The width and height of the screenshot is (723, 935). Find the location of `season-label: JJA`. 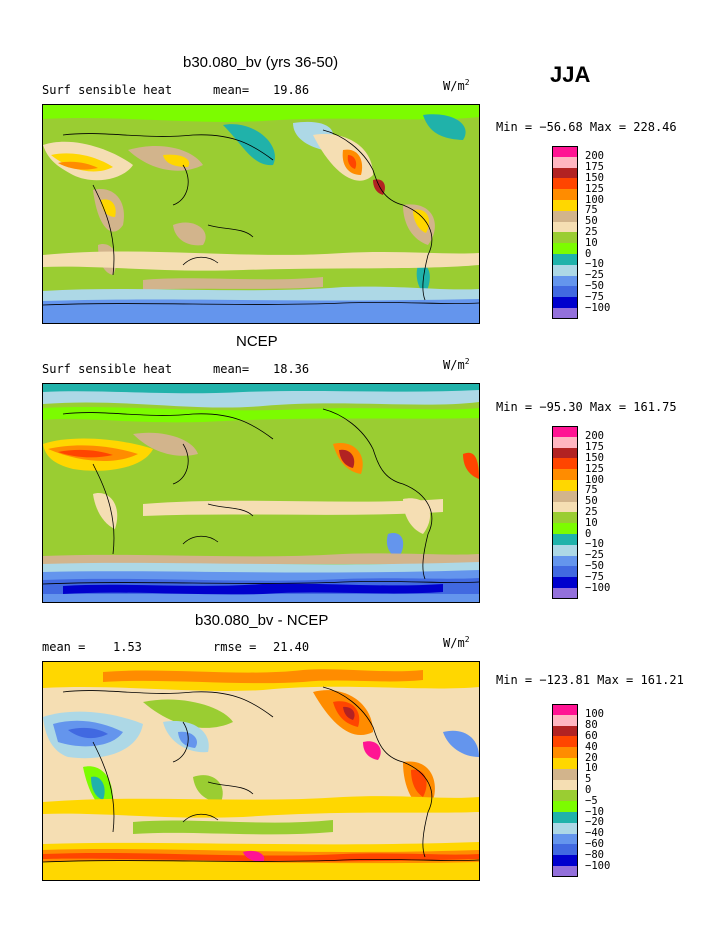

season-label: JJA is located at coordinates (570, 74).